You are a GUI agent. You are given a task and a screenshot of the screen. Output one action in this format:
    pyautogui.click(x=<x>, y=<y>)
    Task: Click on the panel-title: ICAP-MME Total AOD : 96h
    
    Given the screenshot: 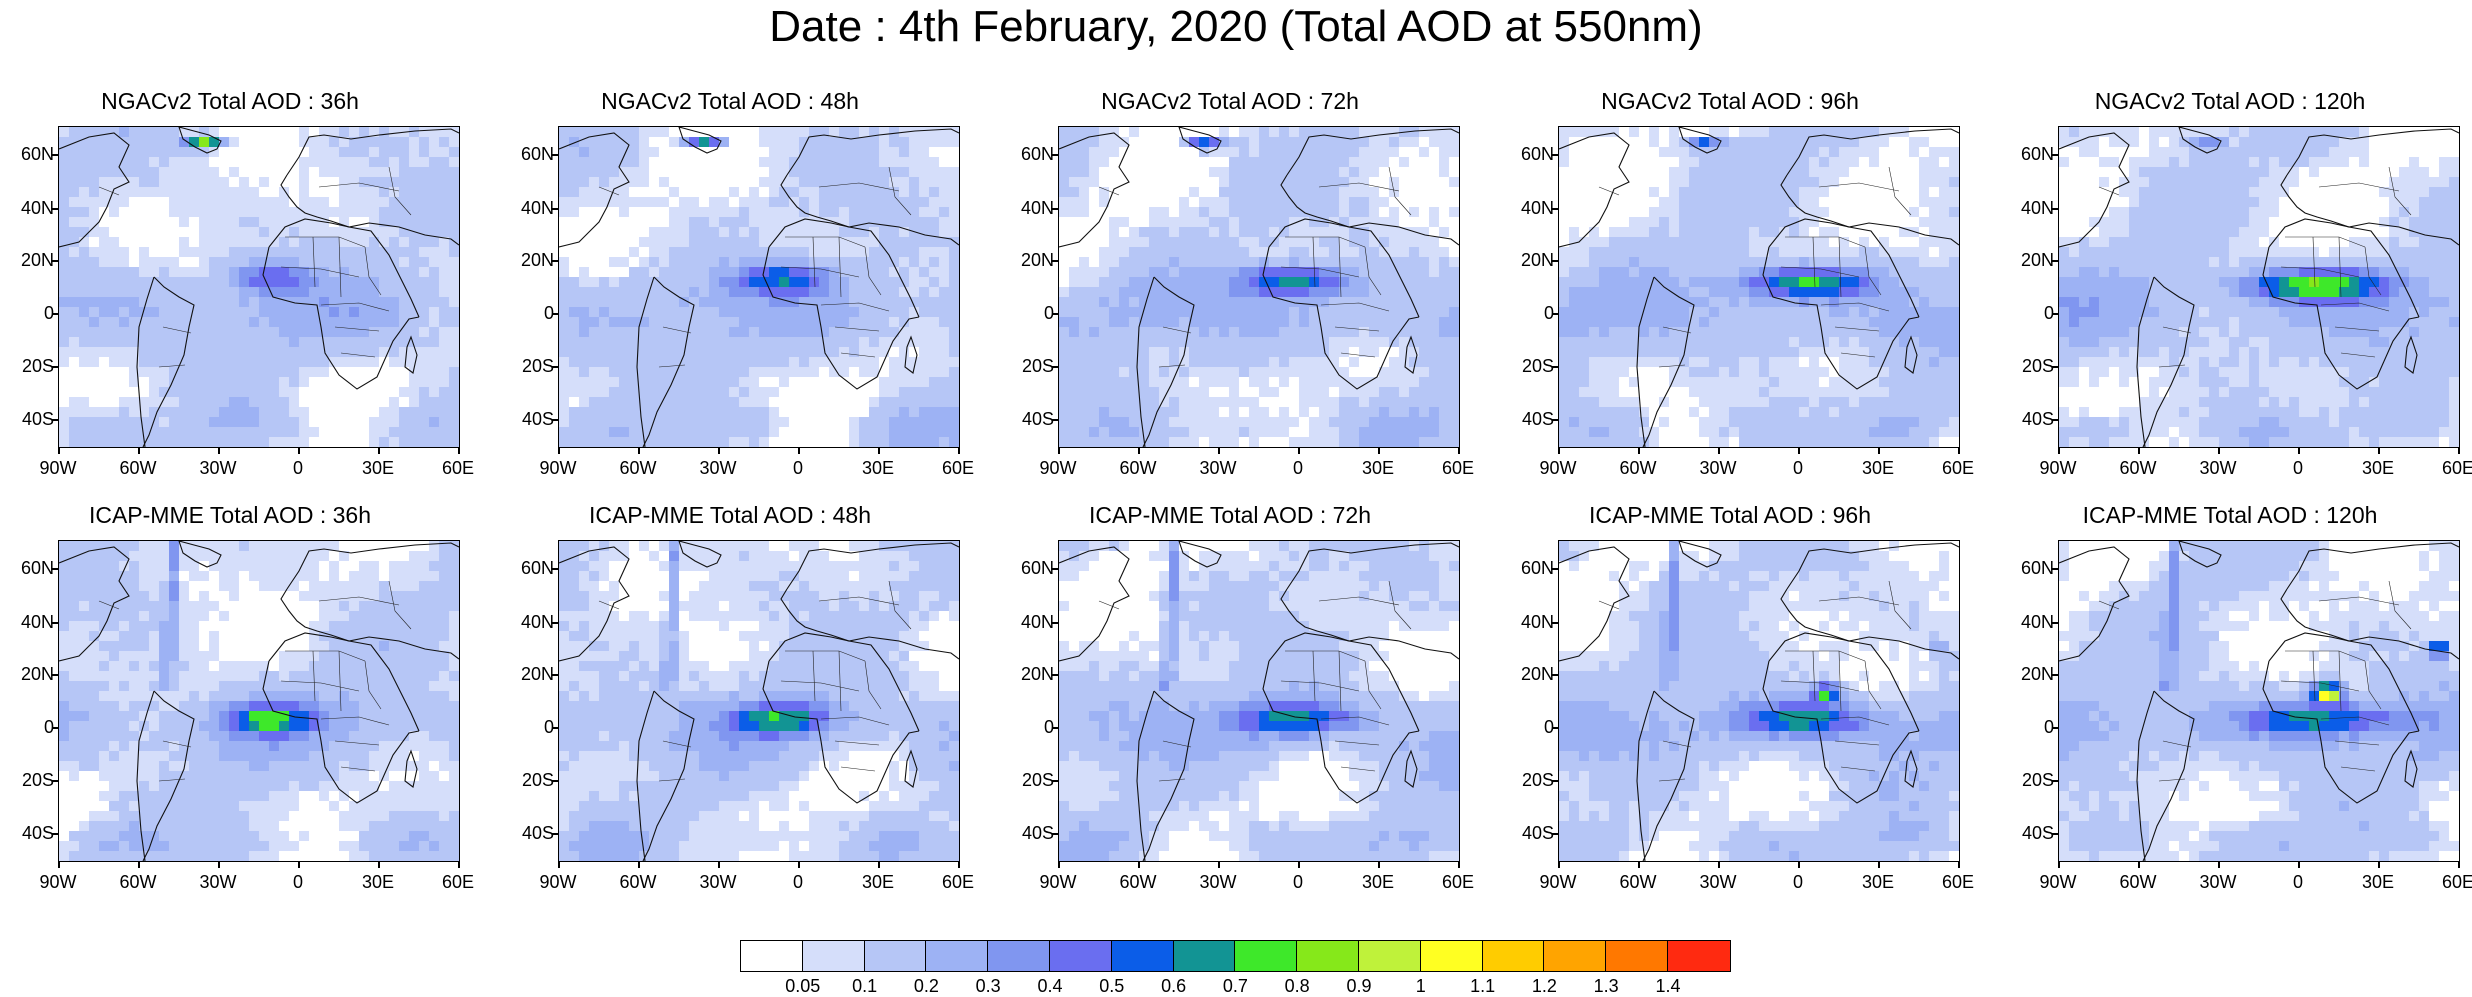 What is the action you would take?
    pyautogui.click(x=1730, y=515)
    